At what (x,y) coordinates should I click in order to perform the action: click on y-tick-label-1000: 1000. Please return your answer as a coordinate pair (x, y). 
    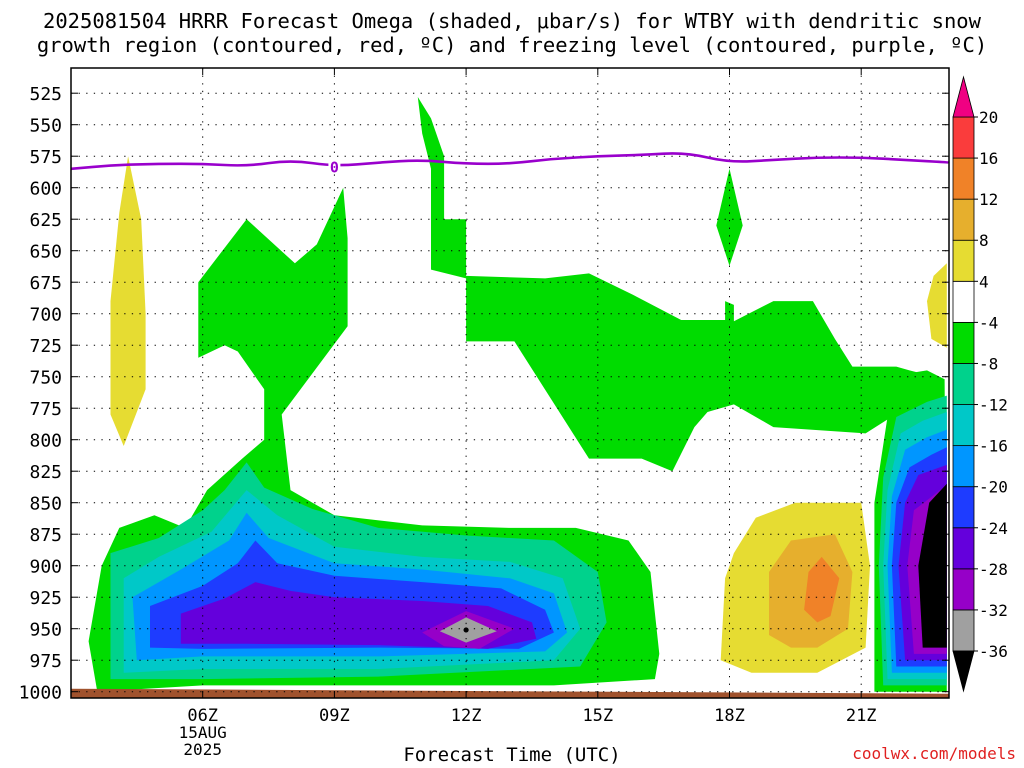
    Looking at the image, I should click on (40, 693).